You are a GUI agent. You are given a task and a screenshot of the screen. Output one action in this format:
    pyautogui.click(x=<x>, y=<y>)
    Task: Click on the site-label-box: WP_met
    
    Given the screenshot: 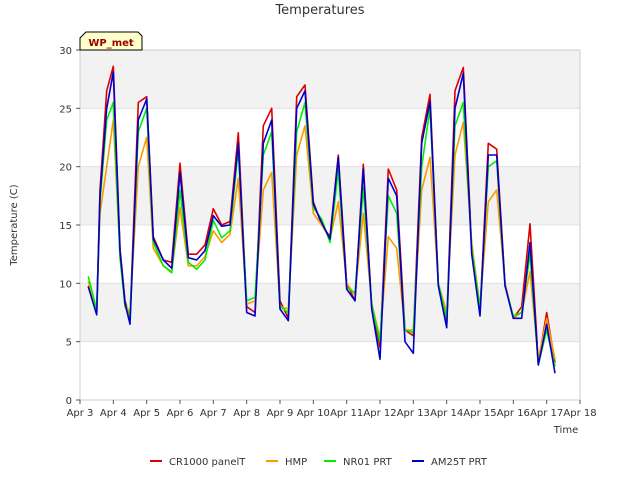 What is the action you would take?
    pyautogui.click(x=111, y=41)
    